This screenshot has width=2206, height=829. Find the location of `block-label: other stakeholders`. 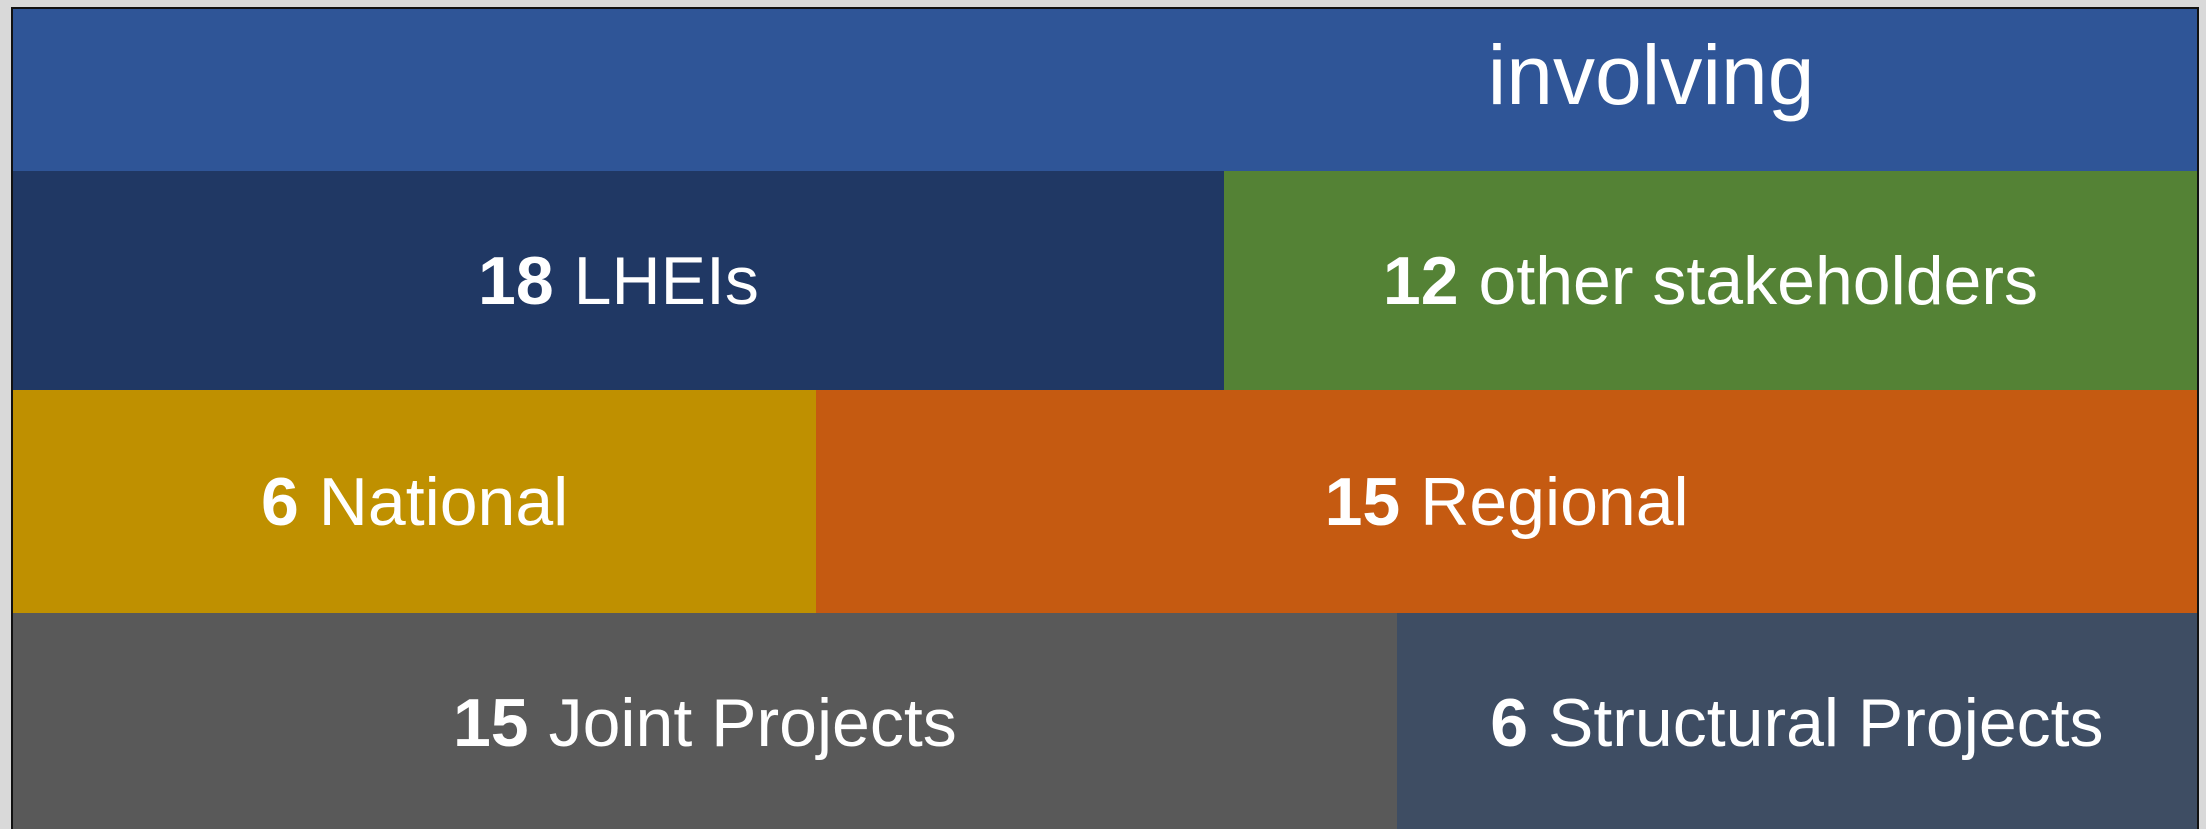

block-label: other stakeholders is located at coordinates (1758, 280).